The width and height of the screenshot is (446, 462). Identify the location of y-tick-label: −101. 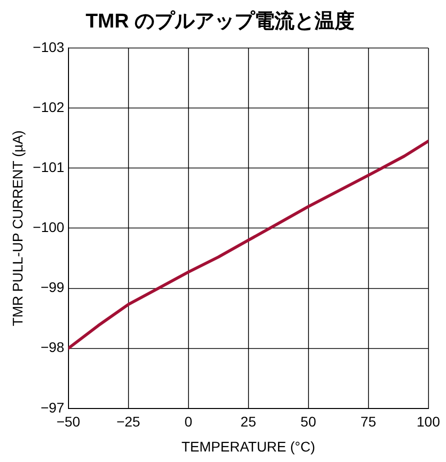
(48, 166).